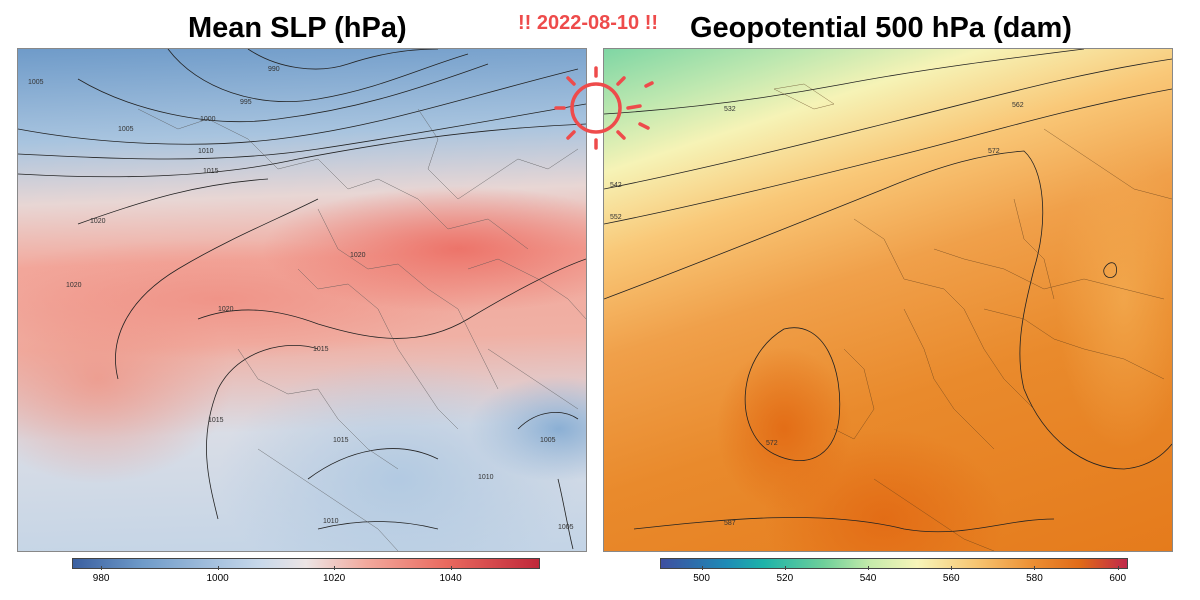 This screenshot has height=600, width=1200. Describe the element at coordinates (334, 578) in the screenshot. I see `slp-tick-label: 1020` at that location.